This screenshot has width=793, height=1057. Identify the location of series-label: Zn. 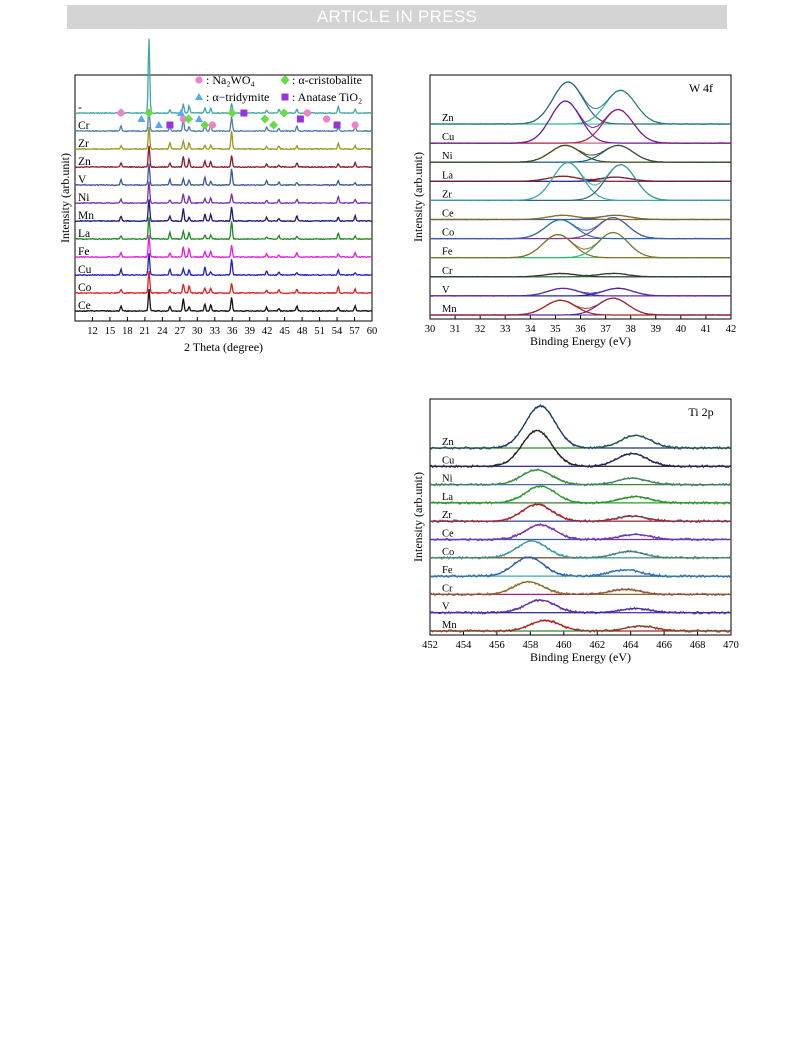
(84, 162).